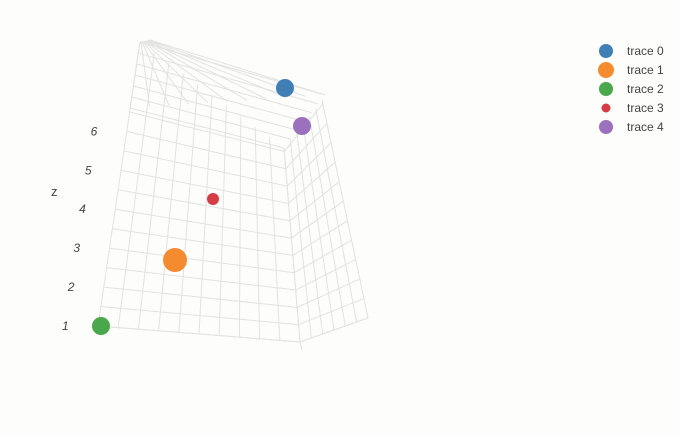 Image resolution: width=680 pixels, height=436 pixels. I want to click on legend-label: trace 4, so click(645, 127).